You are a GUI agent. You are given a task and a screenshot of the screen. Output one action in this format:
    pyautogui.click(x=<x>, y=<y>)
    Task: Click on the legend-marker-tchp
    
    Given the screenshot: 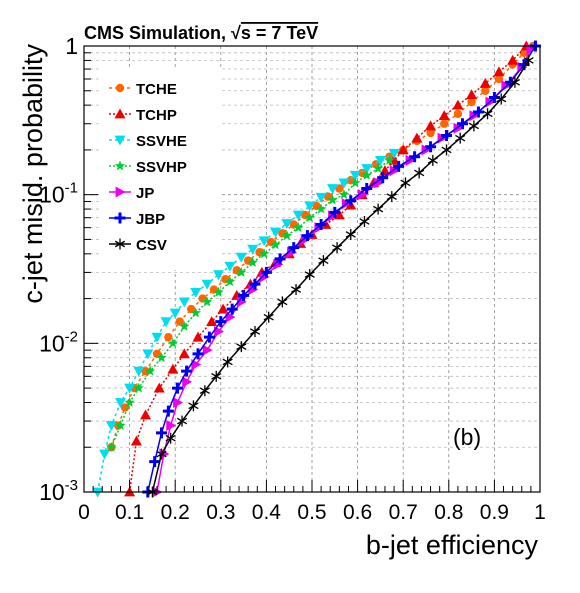 What is the action you would take?
    pyautogui.click(x=120, y=113)
    